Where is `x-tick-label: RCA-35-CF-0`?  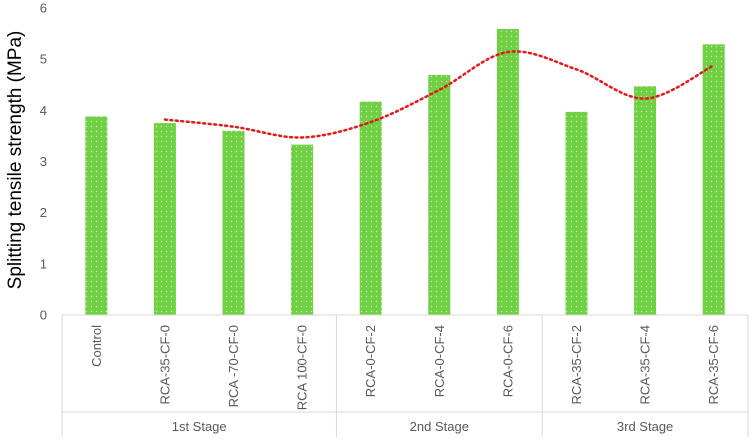
x-tick-label: RCA-35-CF-0 is located at coordinates (164, 364).